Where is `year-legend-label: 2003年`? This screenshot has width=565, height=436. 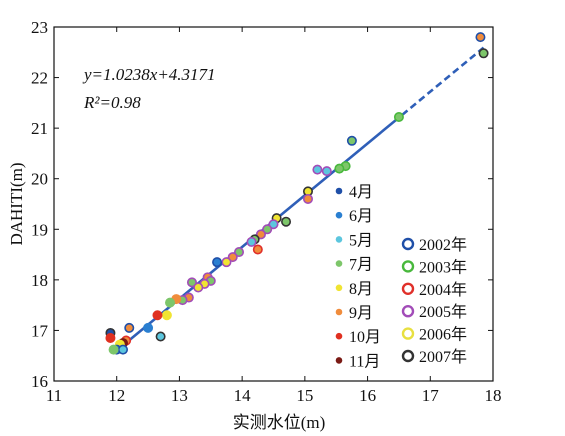 year-legend-label: 2003年 is located at coordinates (443, 267).